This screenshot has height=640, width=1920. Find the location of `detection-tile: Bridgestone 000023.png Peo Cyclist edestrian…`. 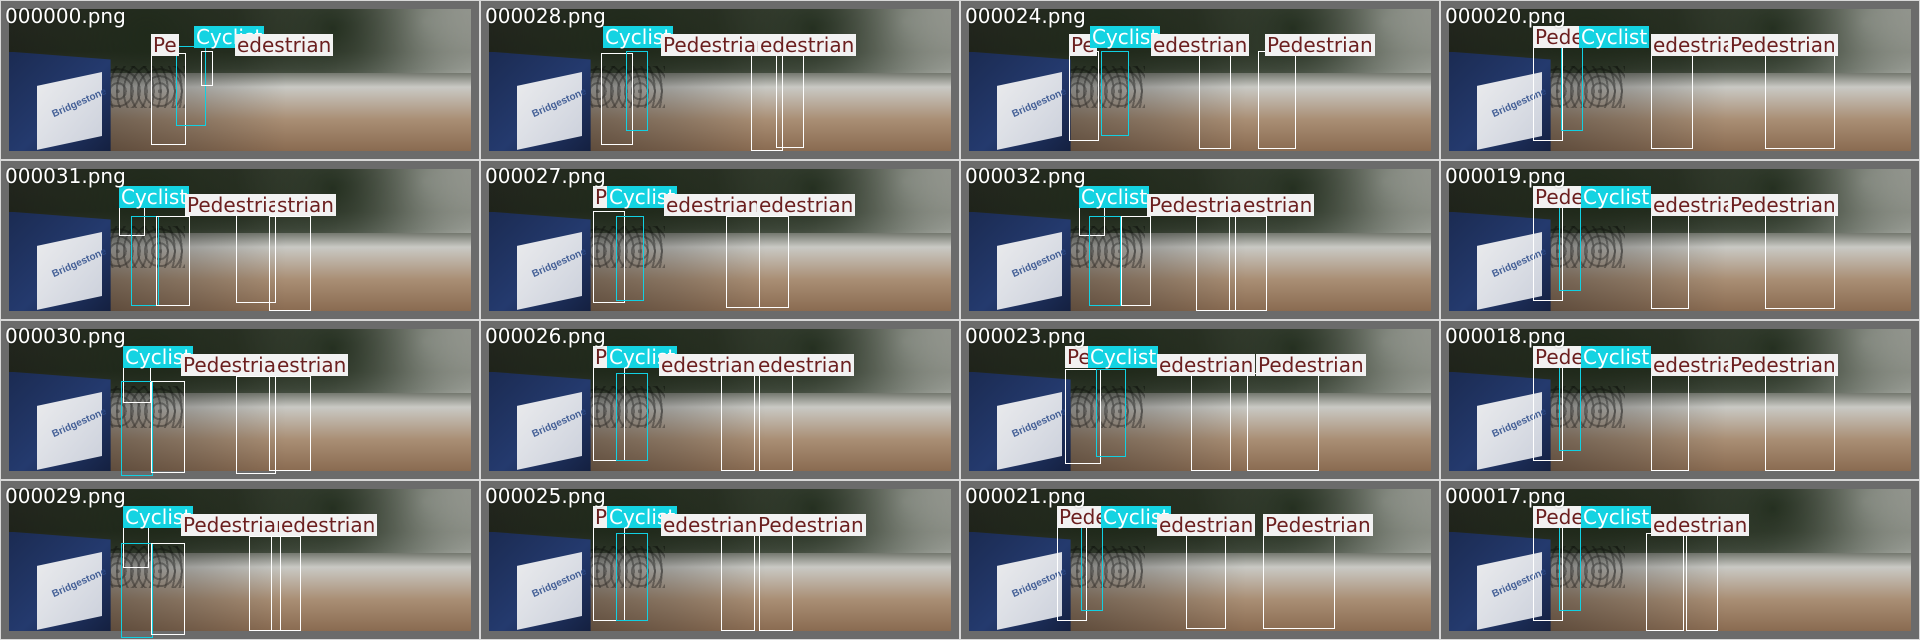

detection-tile: Bridgestone 000023.png Peo Cyclist edestrian… is located at coordinates (1200, 400).